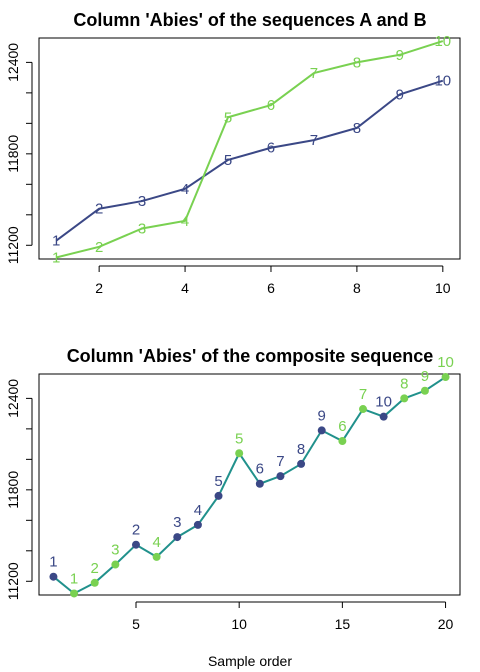 The image size is (480, 672). What do you see at coordinates (156, 542) in the screenshot?
I see `composite-point-label-b: 4` at bounding box center [156, 542].